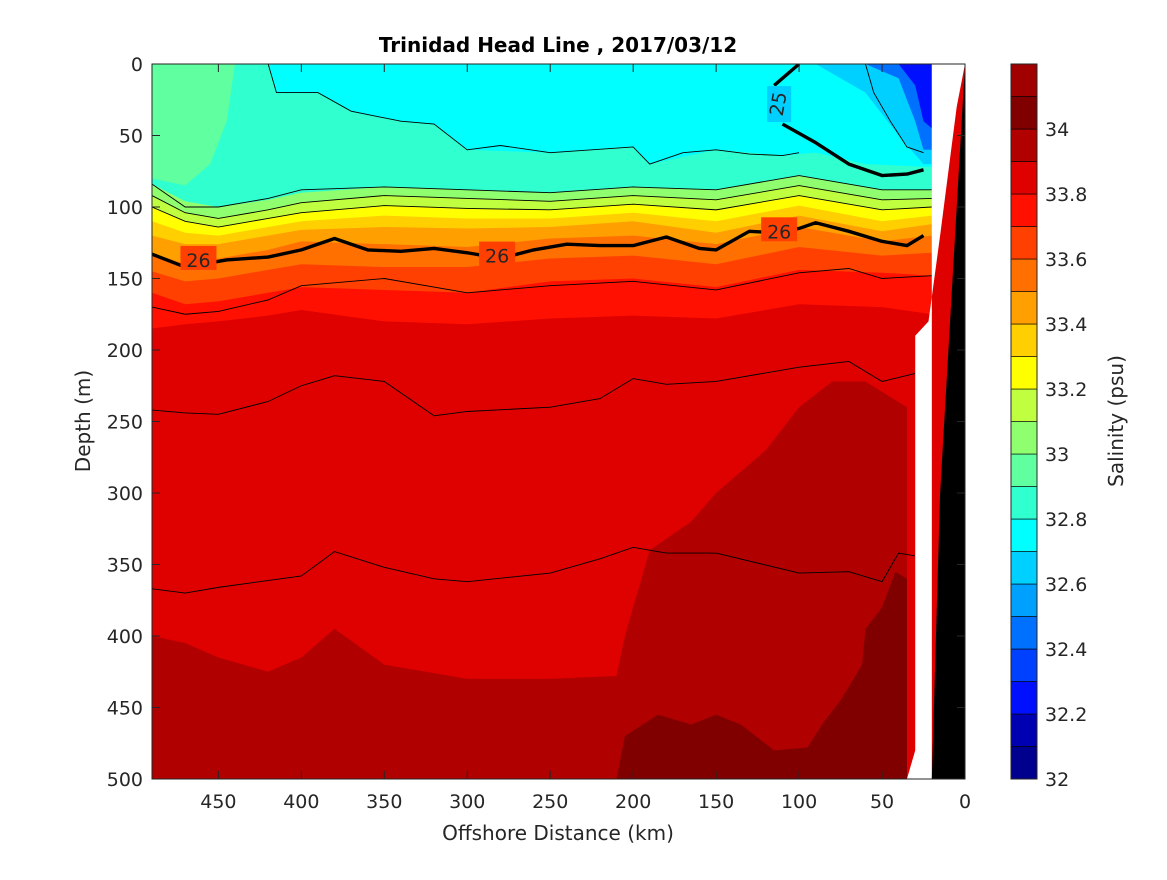 This screenshot has height=880, width=1167. What do you see at coordinates (1116, 421) in the screenshot?
I see `colorbar-label: Salinity (psu)` at bounding box center [1116, 421].